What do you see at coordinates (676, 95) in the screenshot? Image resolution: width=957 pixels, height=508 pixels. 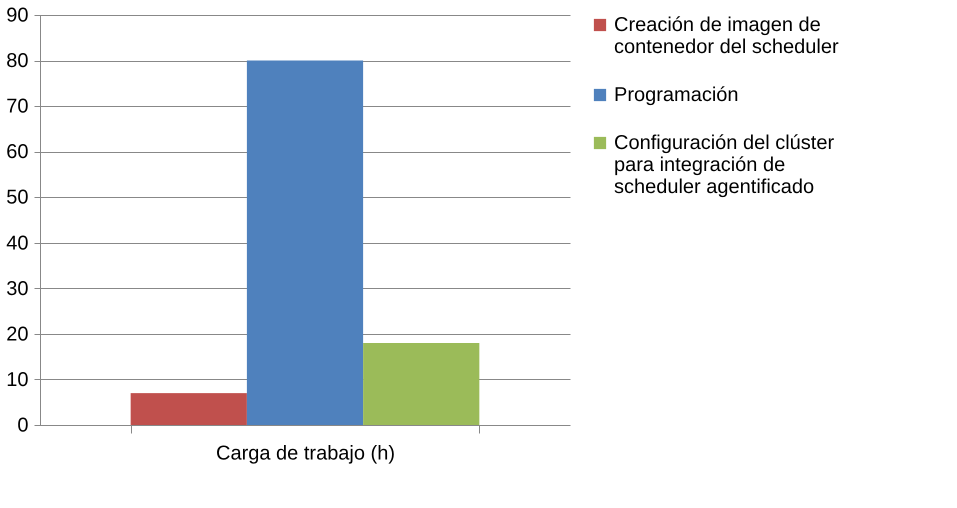 I see `legend-label: Programación` at bounding box center [676, 95].